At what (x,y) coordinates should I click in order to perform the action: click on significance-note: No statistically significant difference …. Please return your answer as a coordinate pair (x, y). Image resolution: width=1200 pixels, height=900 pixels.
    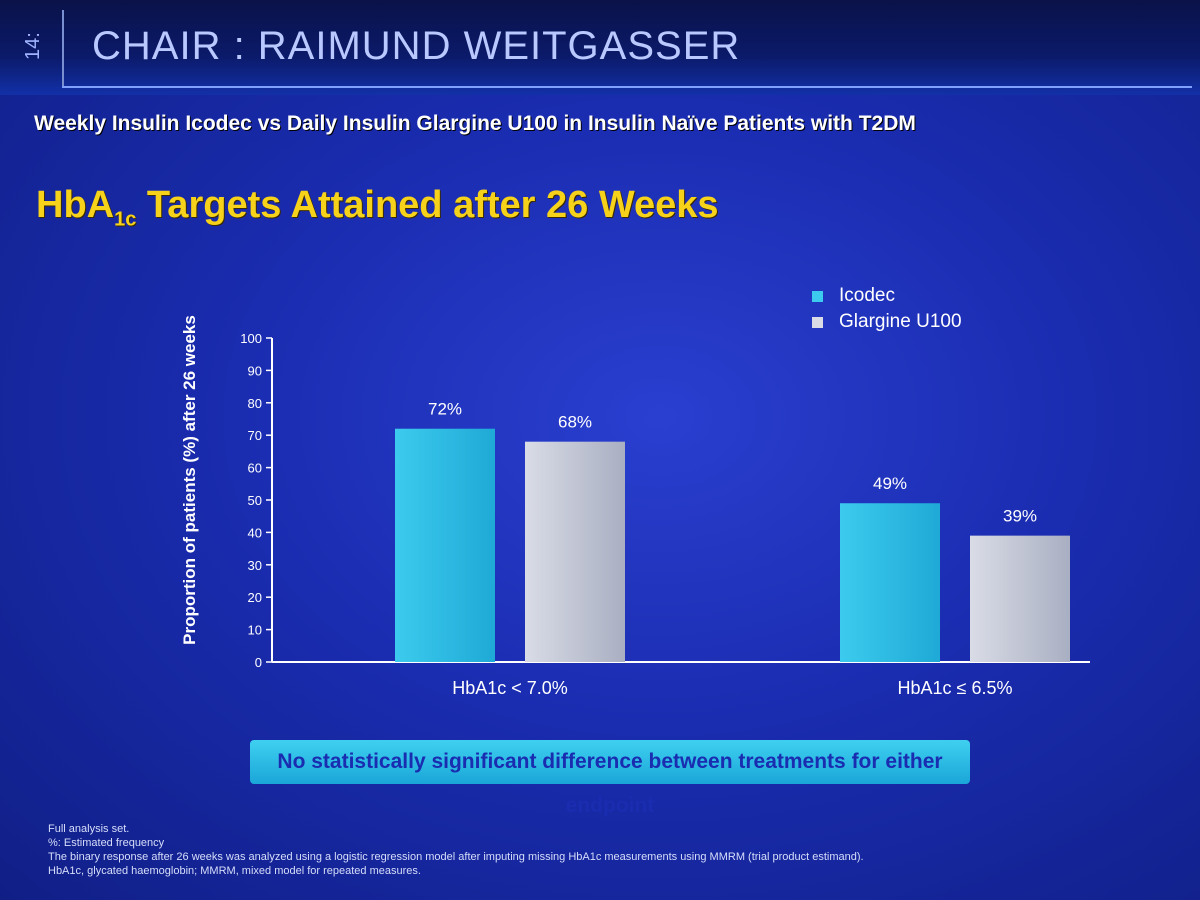
    Looking at the image, I should click on (610, 778).